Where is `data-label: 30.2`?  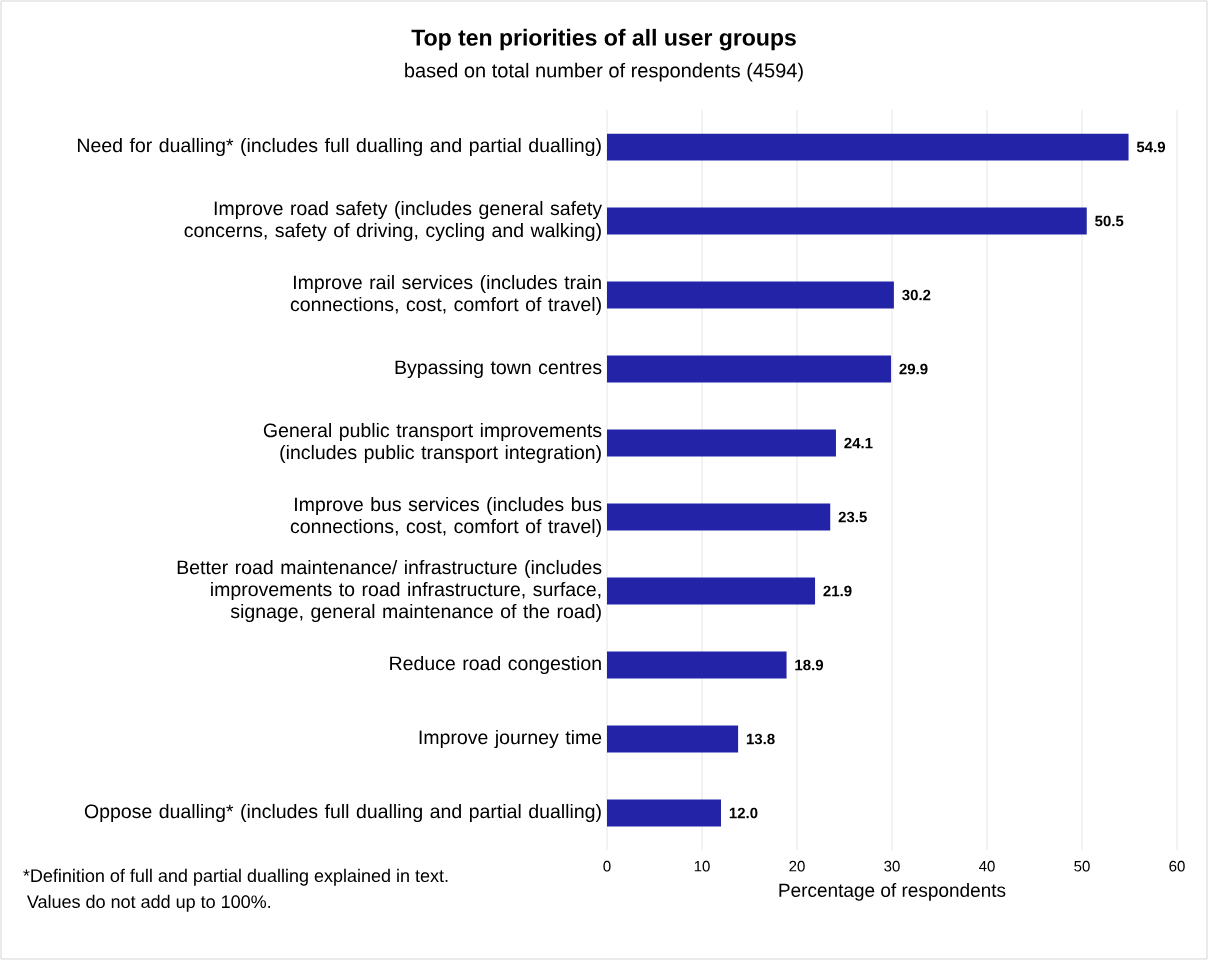 data-label: 30.2 is located at coordinates (916, 295).